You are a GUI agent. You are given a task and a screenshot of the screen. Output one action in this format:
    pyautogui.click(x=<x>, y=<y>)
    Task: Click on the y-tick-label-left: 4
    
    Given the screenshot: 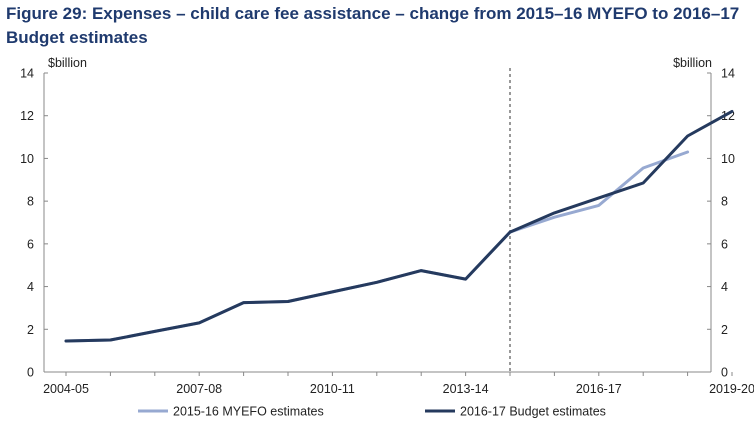 What is the action you would take?
    pyautogui.click(x=30, y=287)
    